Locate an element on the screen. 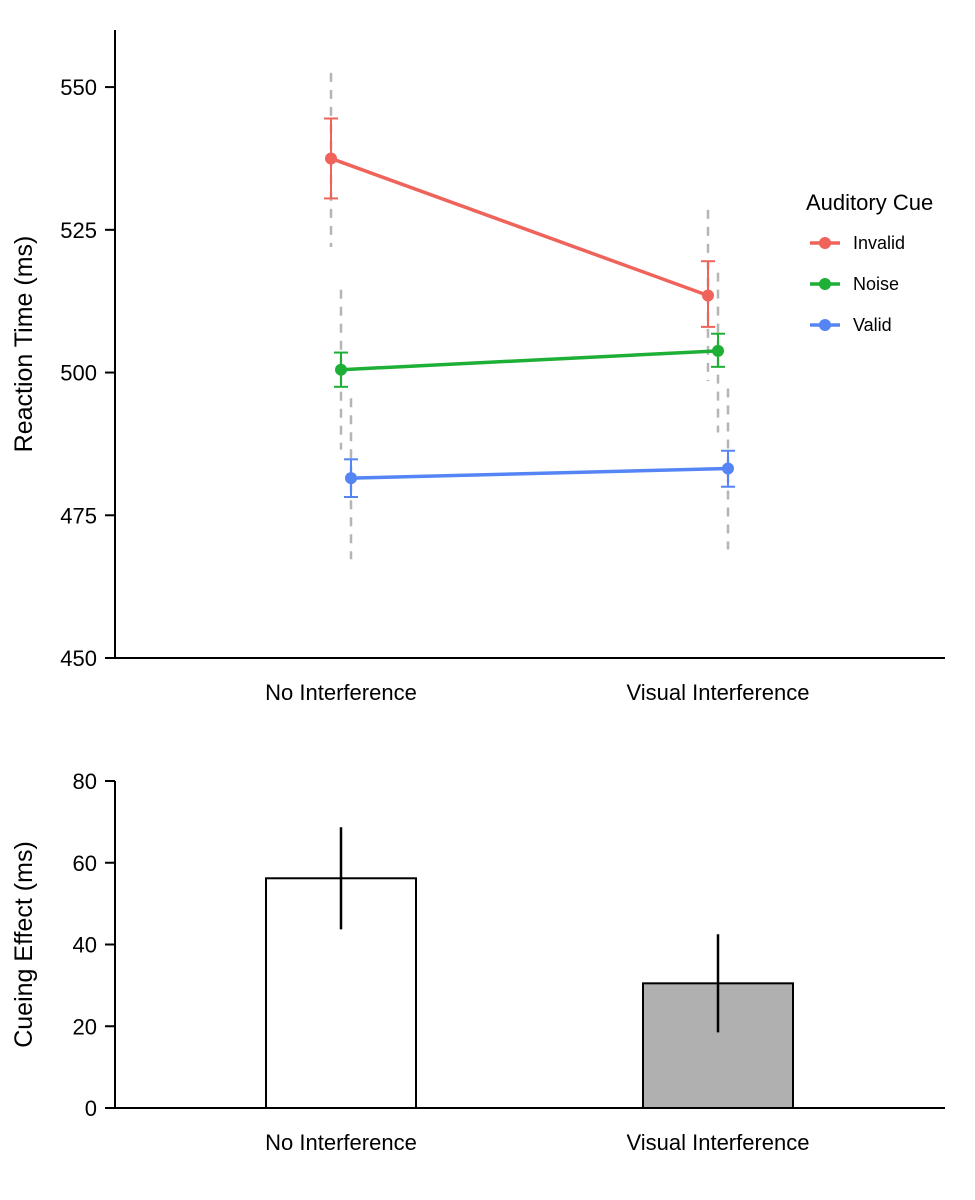 This screenshot has height=1200, width=975. series-line-invalid is located at coordinates (519, 227).